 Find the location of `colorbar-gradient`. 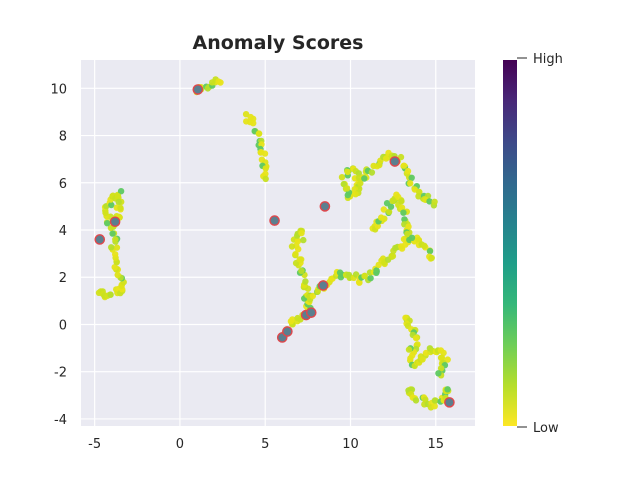

colorbar-gradient is located at coordinates (510, 243).